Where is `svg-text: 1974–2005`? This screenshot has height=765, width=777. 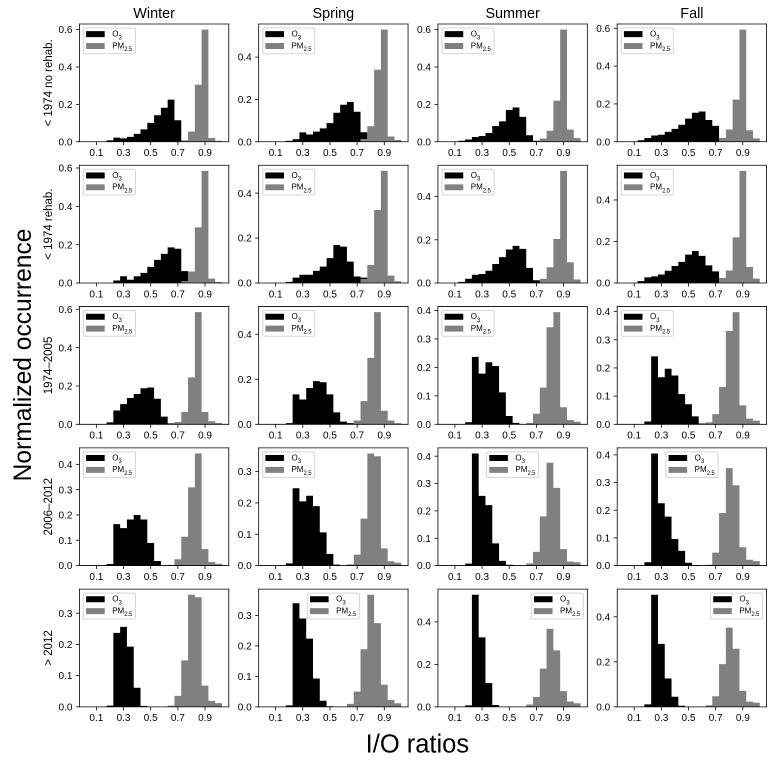 svg-text: 1974–2005 is located at coordinates (49, 366).